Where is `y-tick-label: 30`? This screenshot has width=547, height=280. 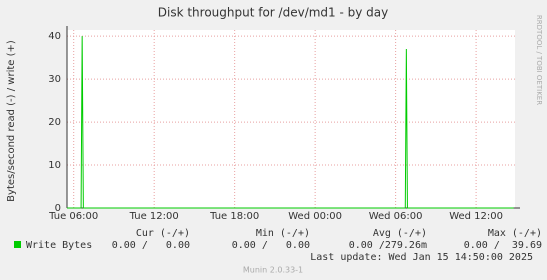
y-tick-label: 30 is located at coordinates (54, 79).